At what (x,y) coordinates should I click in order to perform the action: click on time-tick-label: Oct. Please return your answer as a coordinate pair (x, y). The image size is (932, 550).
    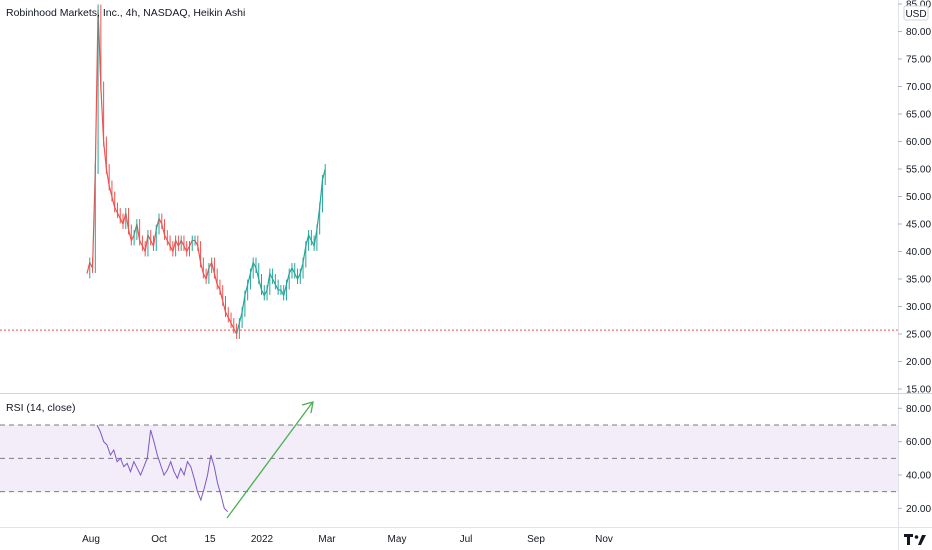
    Looking at the image, I should click on (159, 539).